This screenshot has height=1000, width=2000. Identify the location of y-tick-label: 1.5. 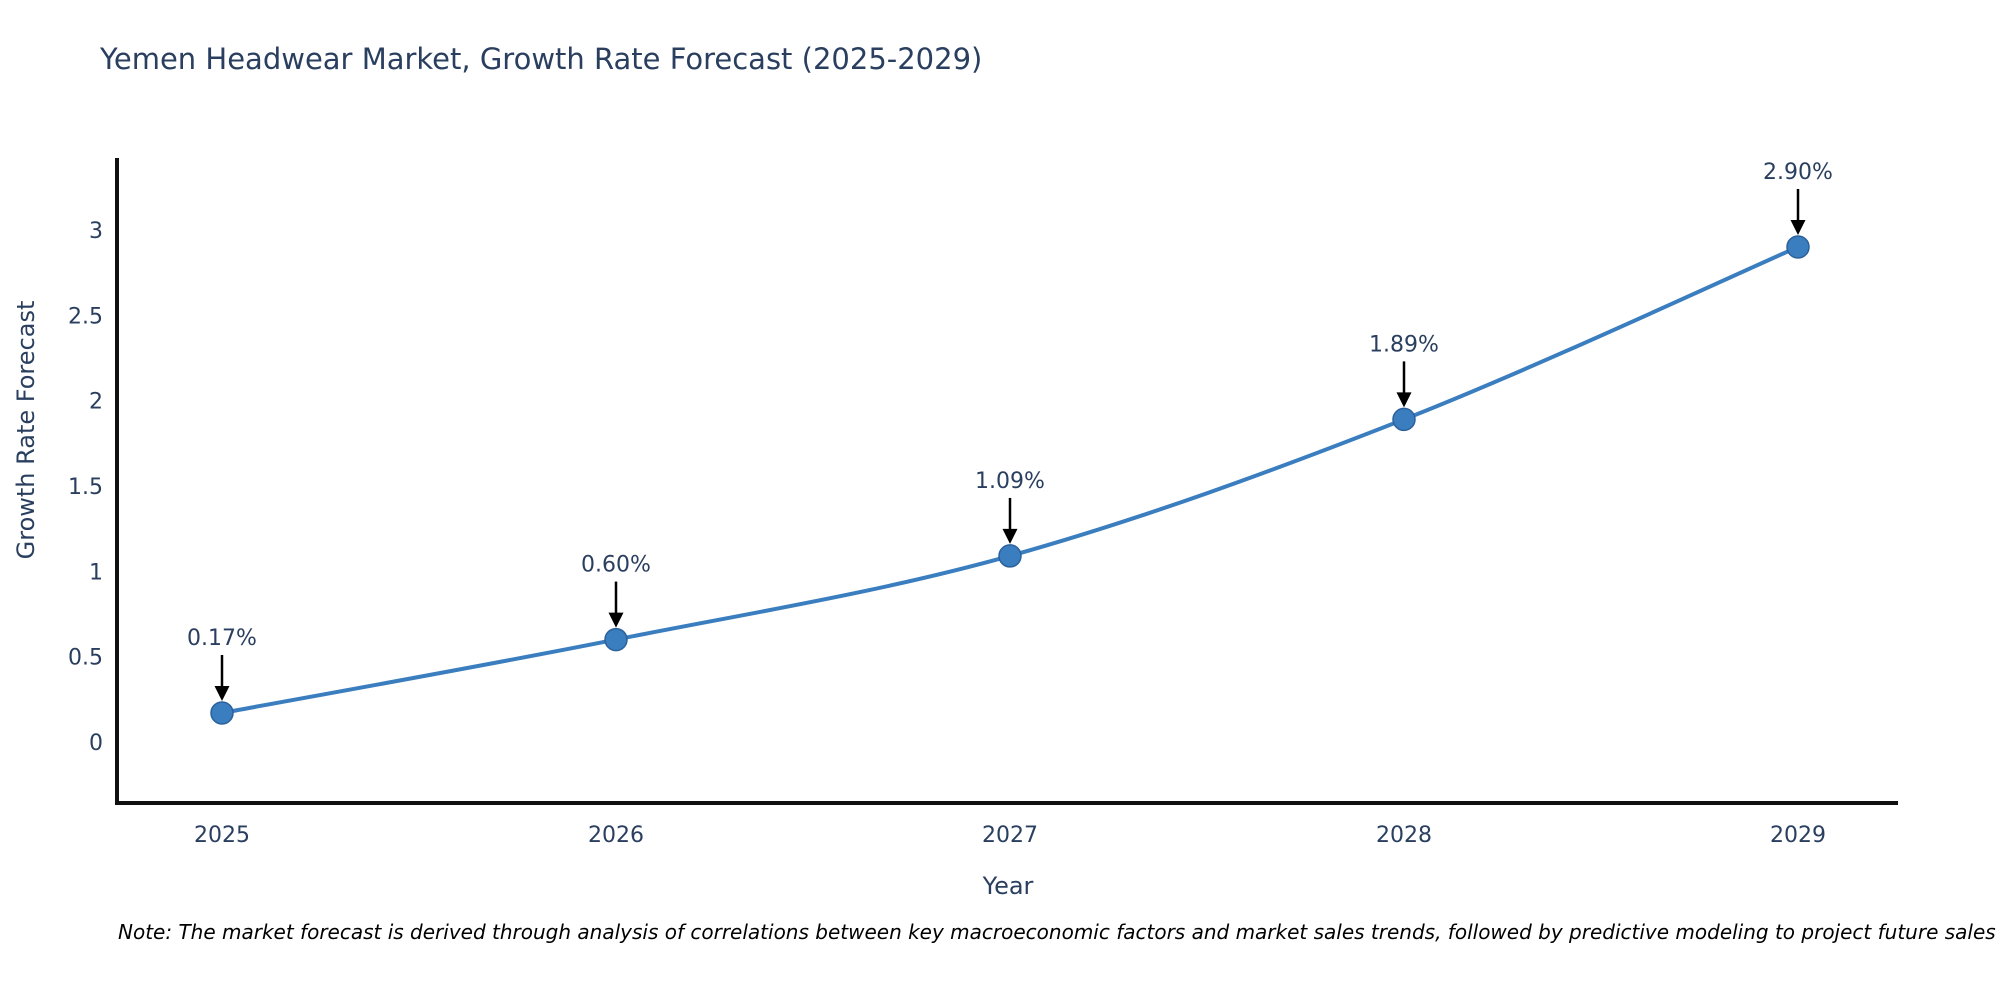
(85, 487).